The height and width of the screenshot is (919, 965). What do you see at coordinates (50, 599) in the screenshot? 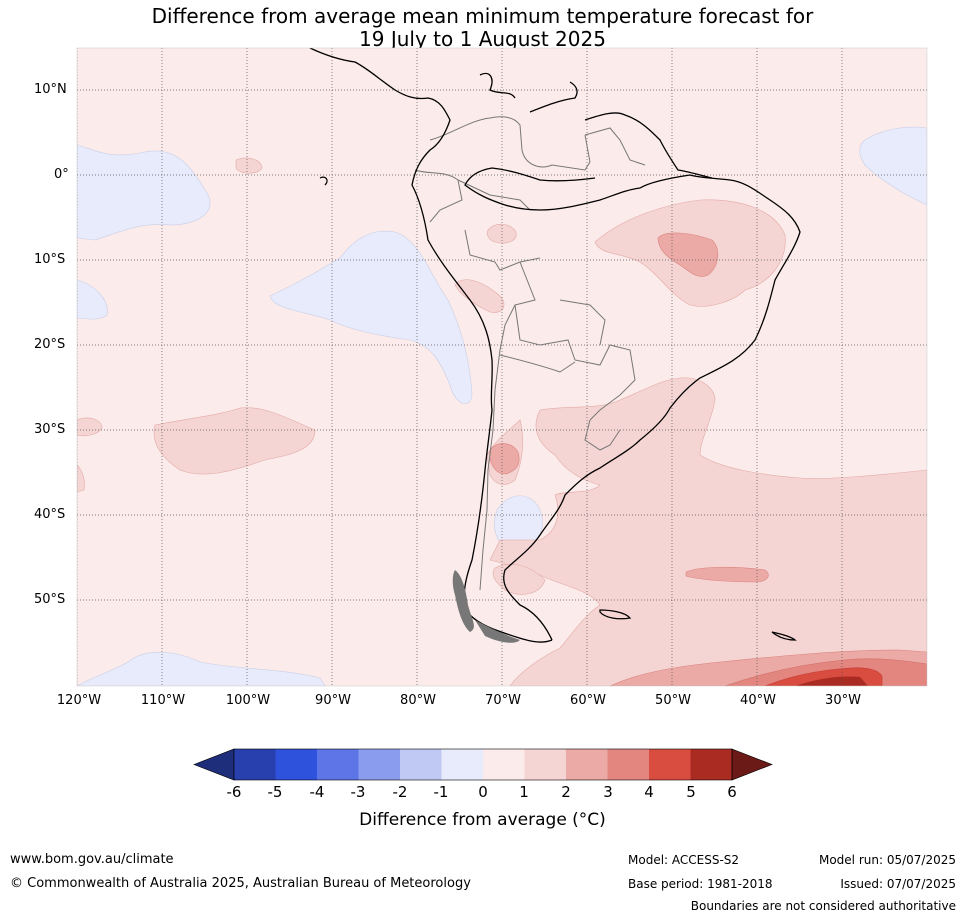
I see `lat-label-50s: 50°S` at bounding box center [50, 599].